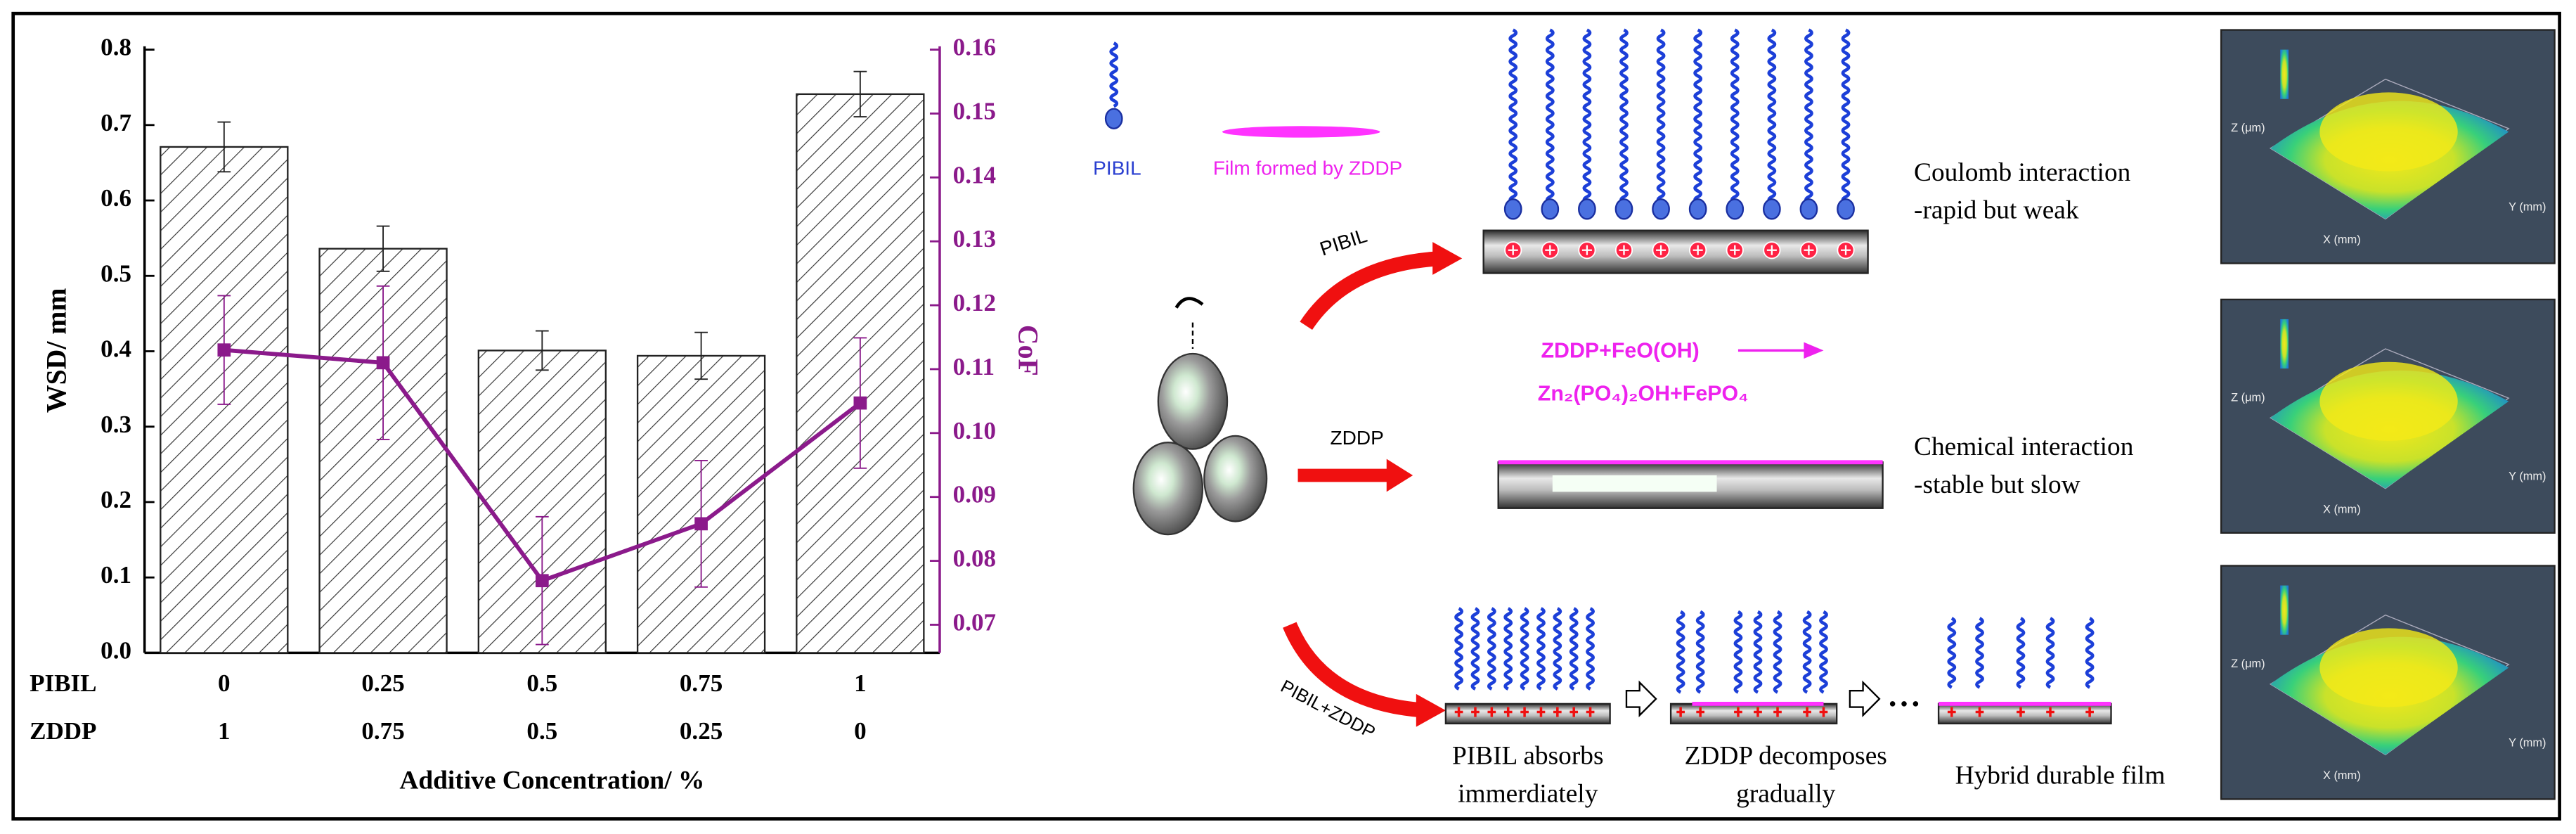  I want to click on annotation: -stable but slow, so click(1997, 484).